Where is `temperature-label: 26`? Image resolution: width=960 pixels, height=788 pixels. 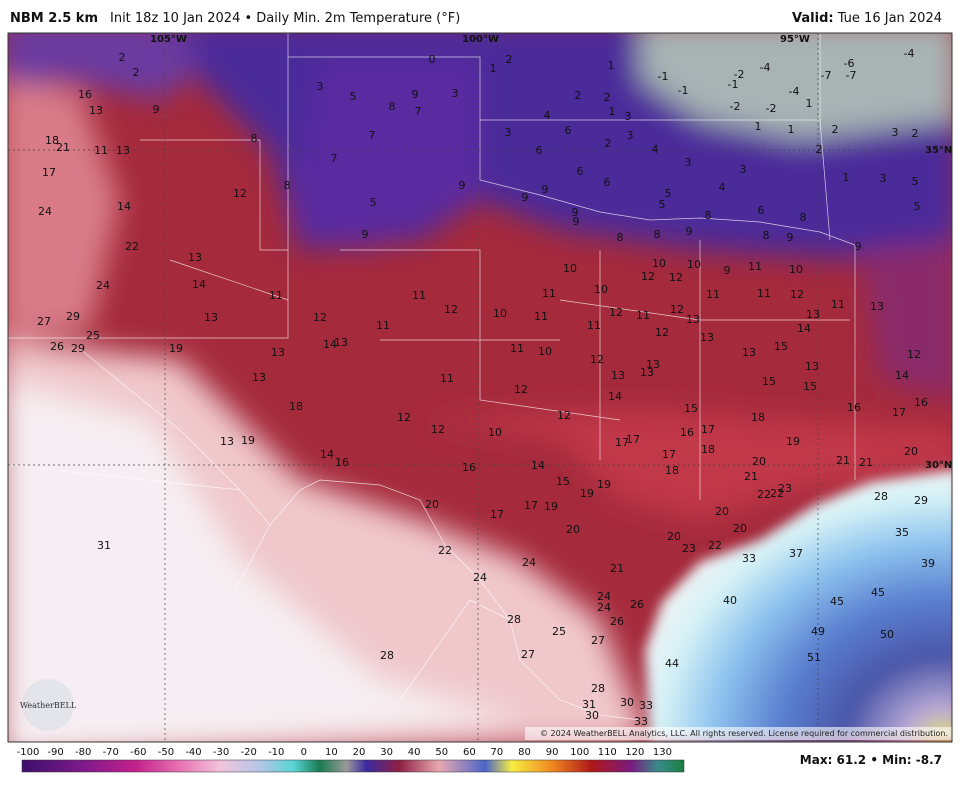
temperature-label: 26 is located at coordinates (617, 621).